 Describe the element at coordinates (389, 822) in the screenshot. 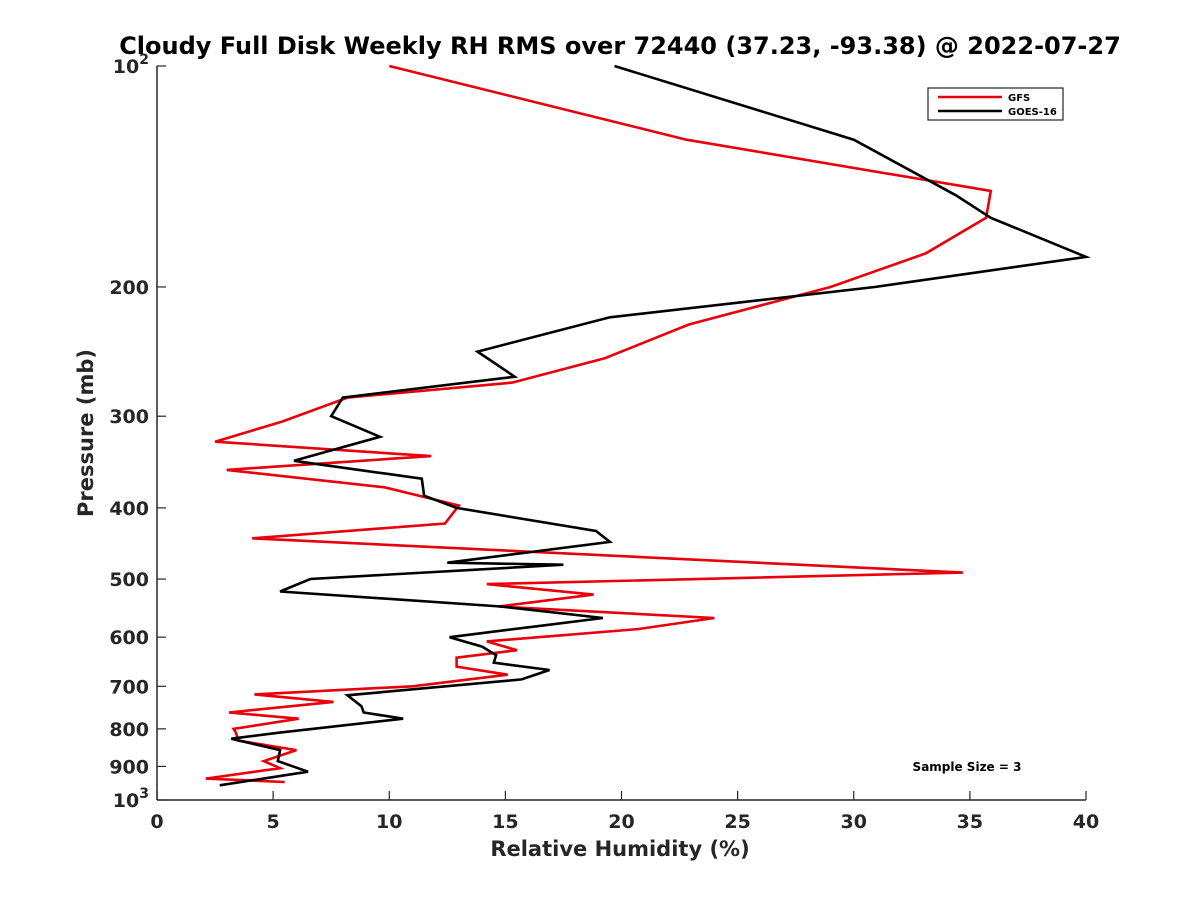

I see `x-tick-label: 10` at that location.